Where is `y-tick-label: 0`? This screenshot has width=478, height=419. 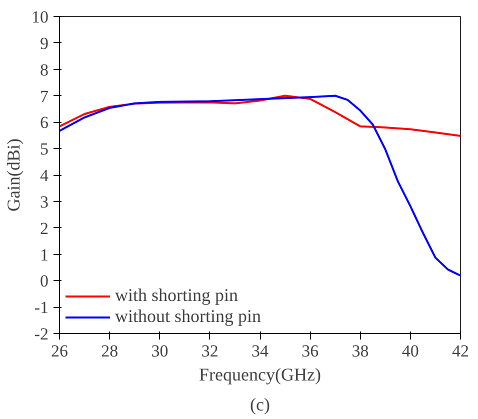
y-tick-label: 0 is located at coordinates (44, 281).